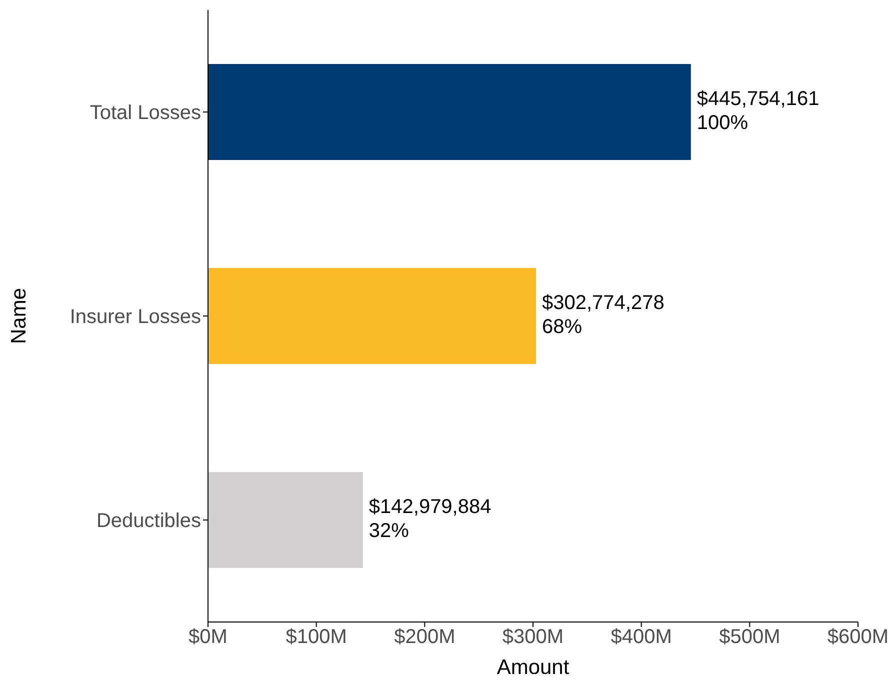  What do you see at coordinates (145, 113) in the screenshot?
I see `y-tick-label: Total Losses` at bounding box center [145, 113].